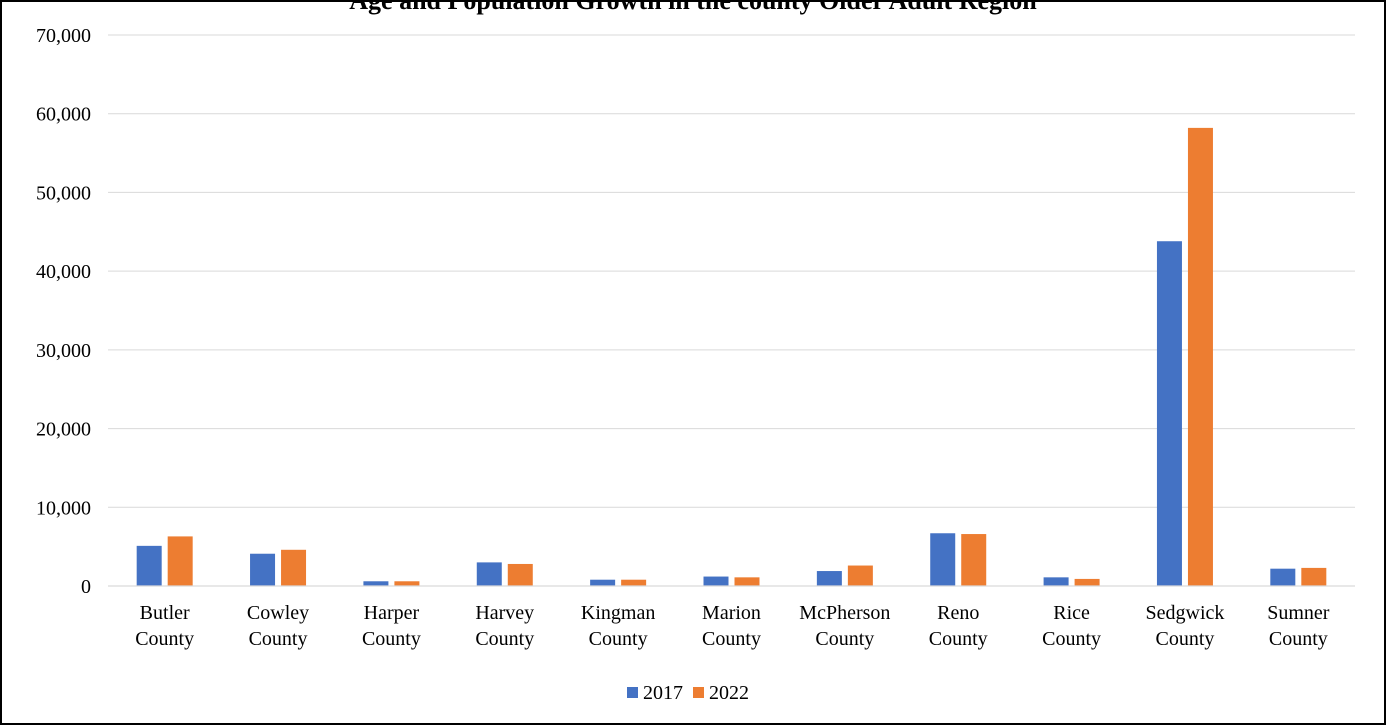  Describe the element at coordinates (86, 587) in the screenshot. I see `y-tick-label: 0` at that location.